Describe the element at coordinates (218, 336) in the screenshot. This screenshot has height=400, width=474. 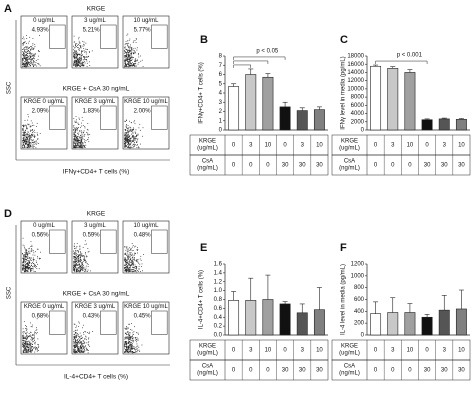
I see `y-tick-label: 0.0` at that location.